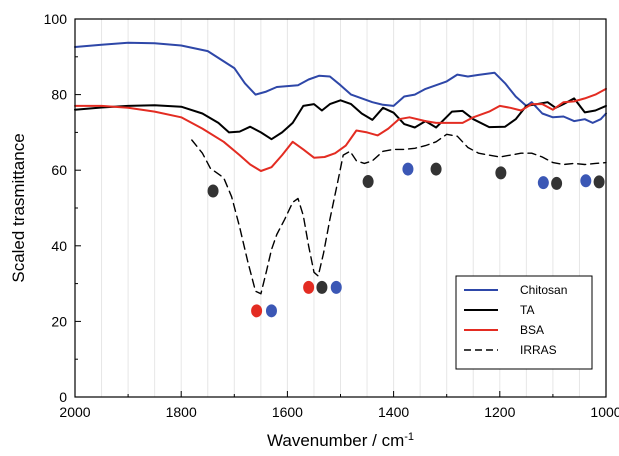 Image resolution: width=619 pixels, height=456 pixels. I want to click on y-tick-label: 60, so click(59, 170).